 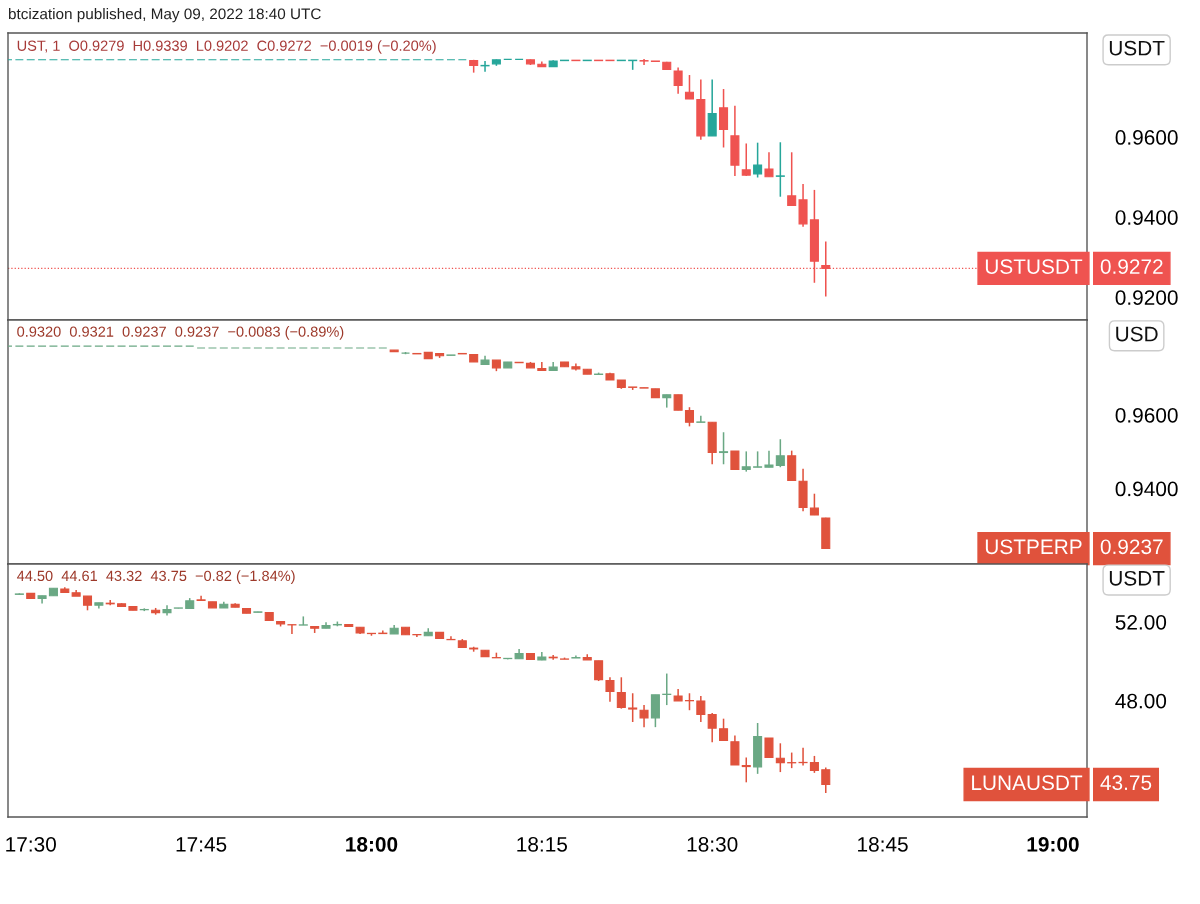 What do you see at coordinates (372, 844) in the screenshot?
I see `x-tick-label: 18:00` at bounding box center [372, 844].